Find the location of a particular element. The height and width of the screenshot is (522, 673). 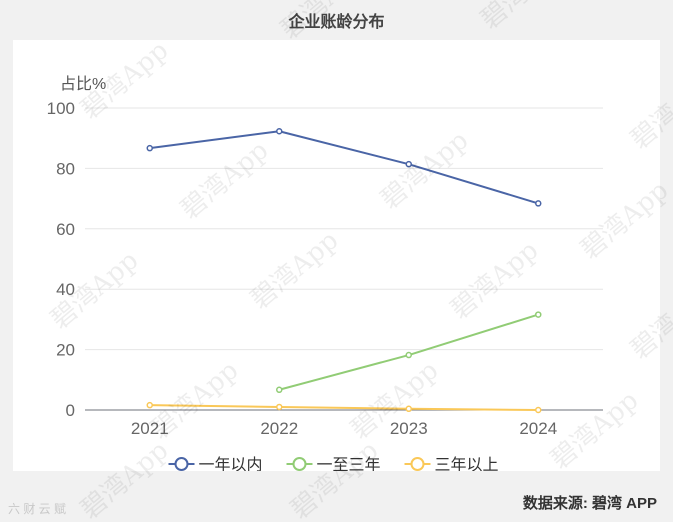

y-tick-label: 60 is located at coordinates (65, 229).